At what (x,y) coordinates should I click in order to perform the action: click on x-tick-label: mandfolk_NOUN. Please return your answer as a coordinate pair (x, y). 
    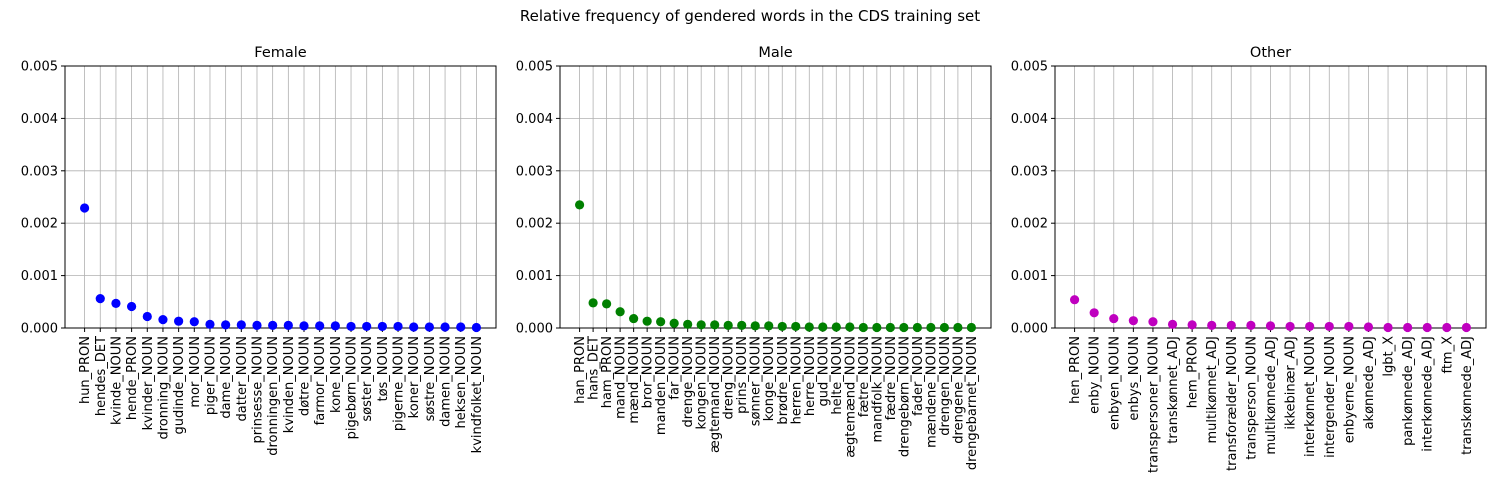
    Looking at the image, I should click on (877, 389).